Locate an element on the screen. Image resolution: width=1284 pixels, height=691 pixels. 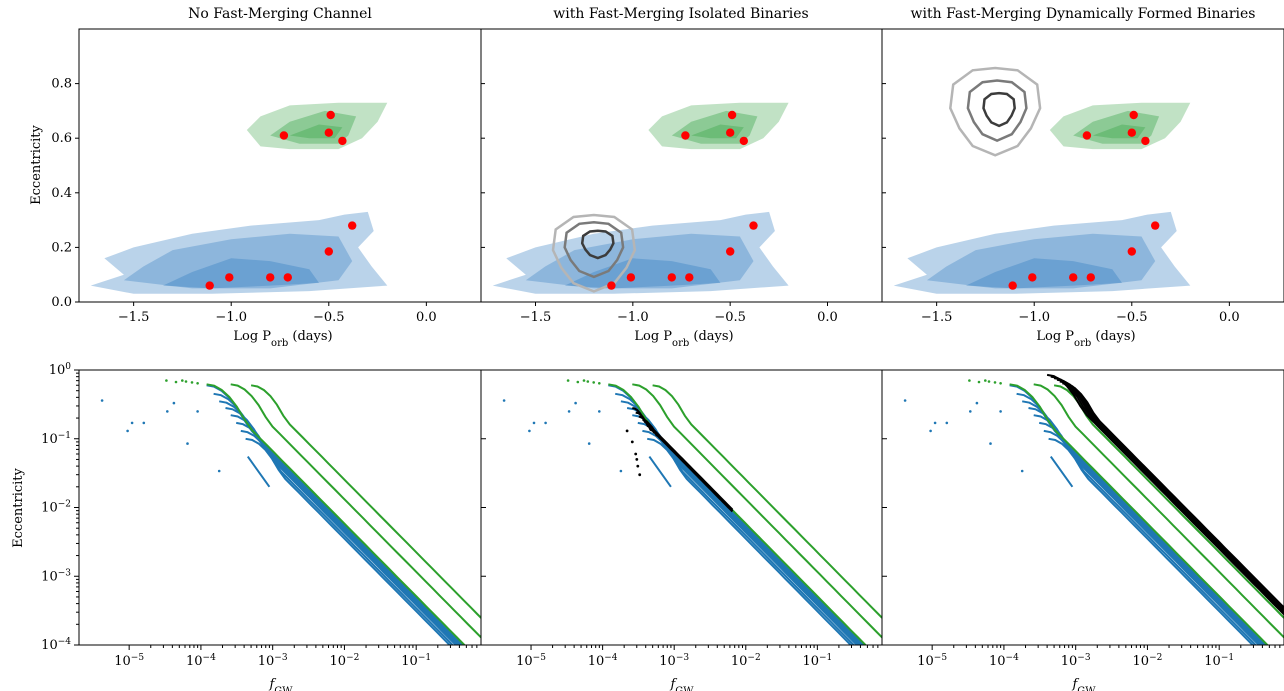
evolution-tracks is located at coordinates (692, 512).